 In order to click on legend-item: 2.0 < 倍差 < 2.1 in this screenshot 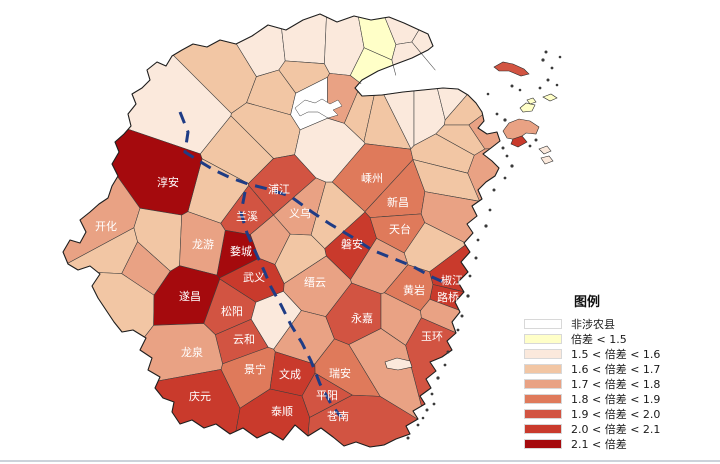, I will do `click(611, 428)`.